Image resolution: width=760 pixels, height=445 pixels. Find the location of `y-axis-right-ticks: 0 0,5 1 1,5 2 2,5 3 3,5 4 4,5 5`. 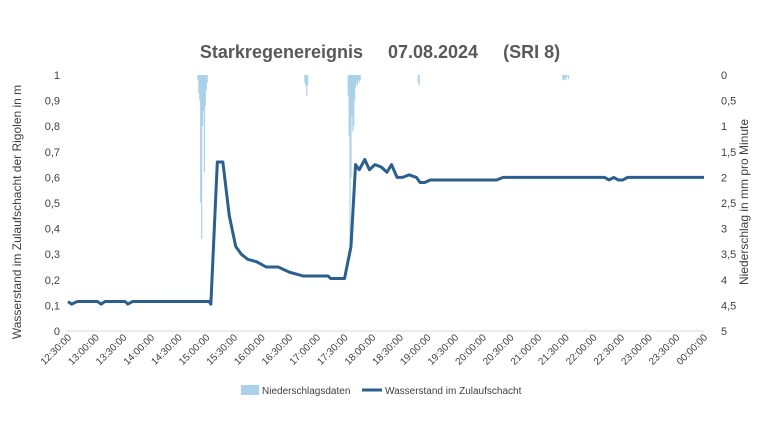

y-axis-right-ticks: 0 0,5 1 1,5 2 2,5 3 3,5 4 4,5 5 is located at coordinates (728, 204).